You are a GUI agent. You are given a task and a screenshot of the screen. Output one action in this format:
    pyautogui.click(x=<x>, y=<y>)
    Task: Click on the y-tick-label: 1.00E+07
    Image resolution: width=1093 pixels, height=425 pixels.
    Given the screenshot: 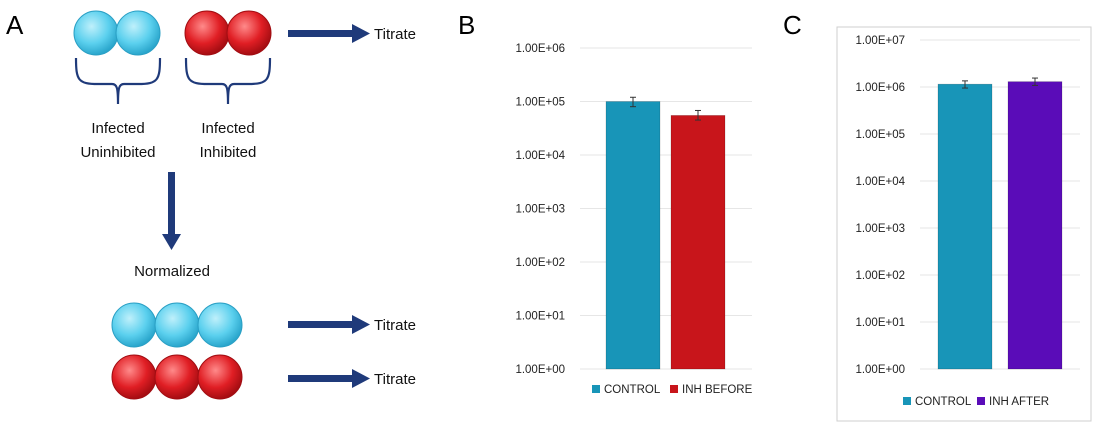 What is the action you would take?
    pyautogui.click(x=880, y=41)
    